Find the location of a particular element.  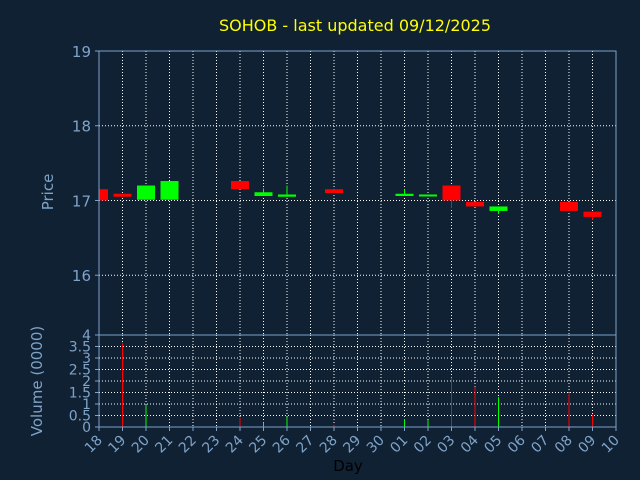

volume-axis-label: Volume (0000) is located at coordinates (37, 381).